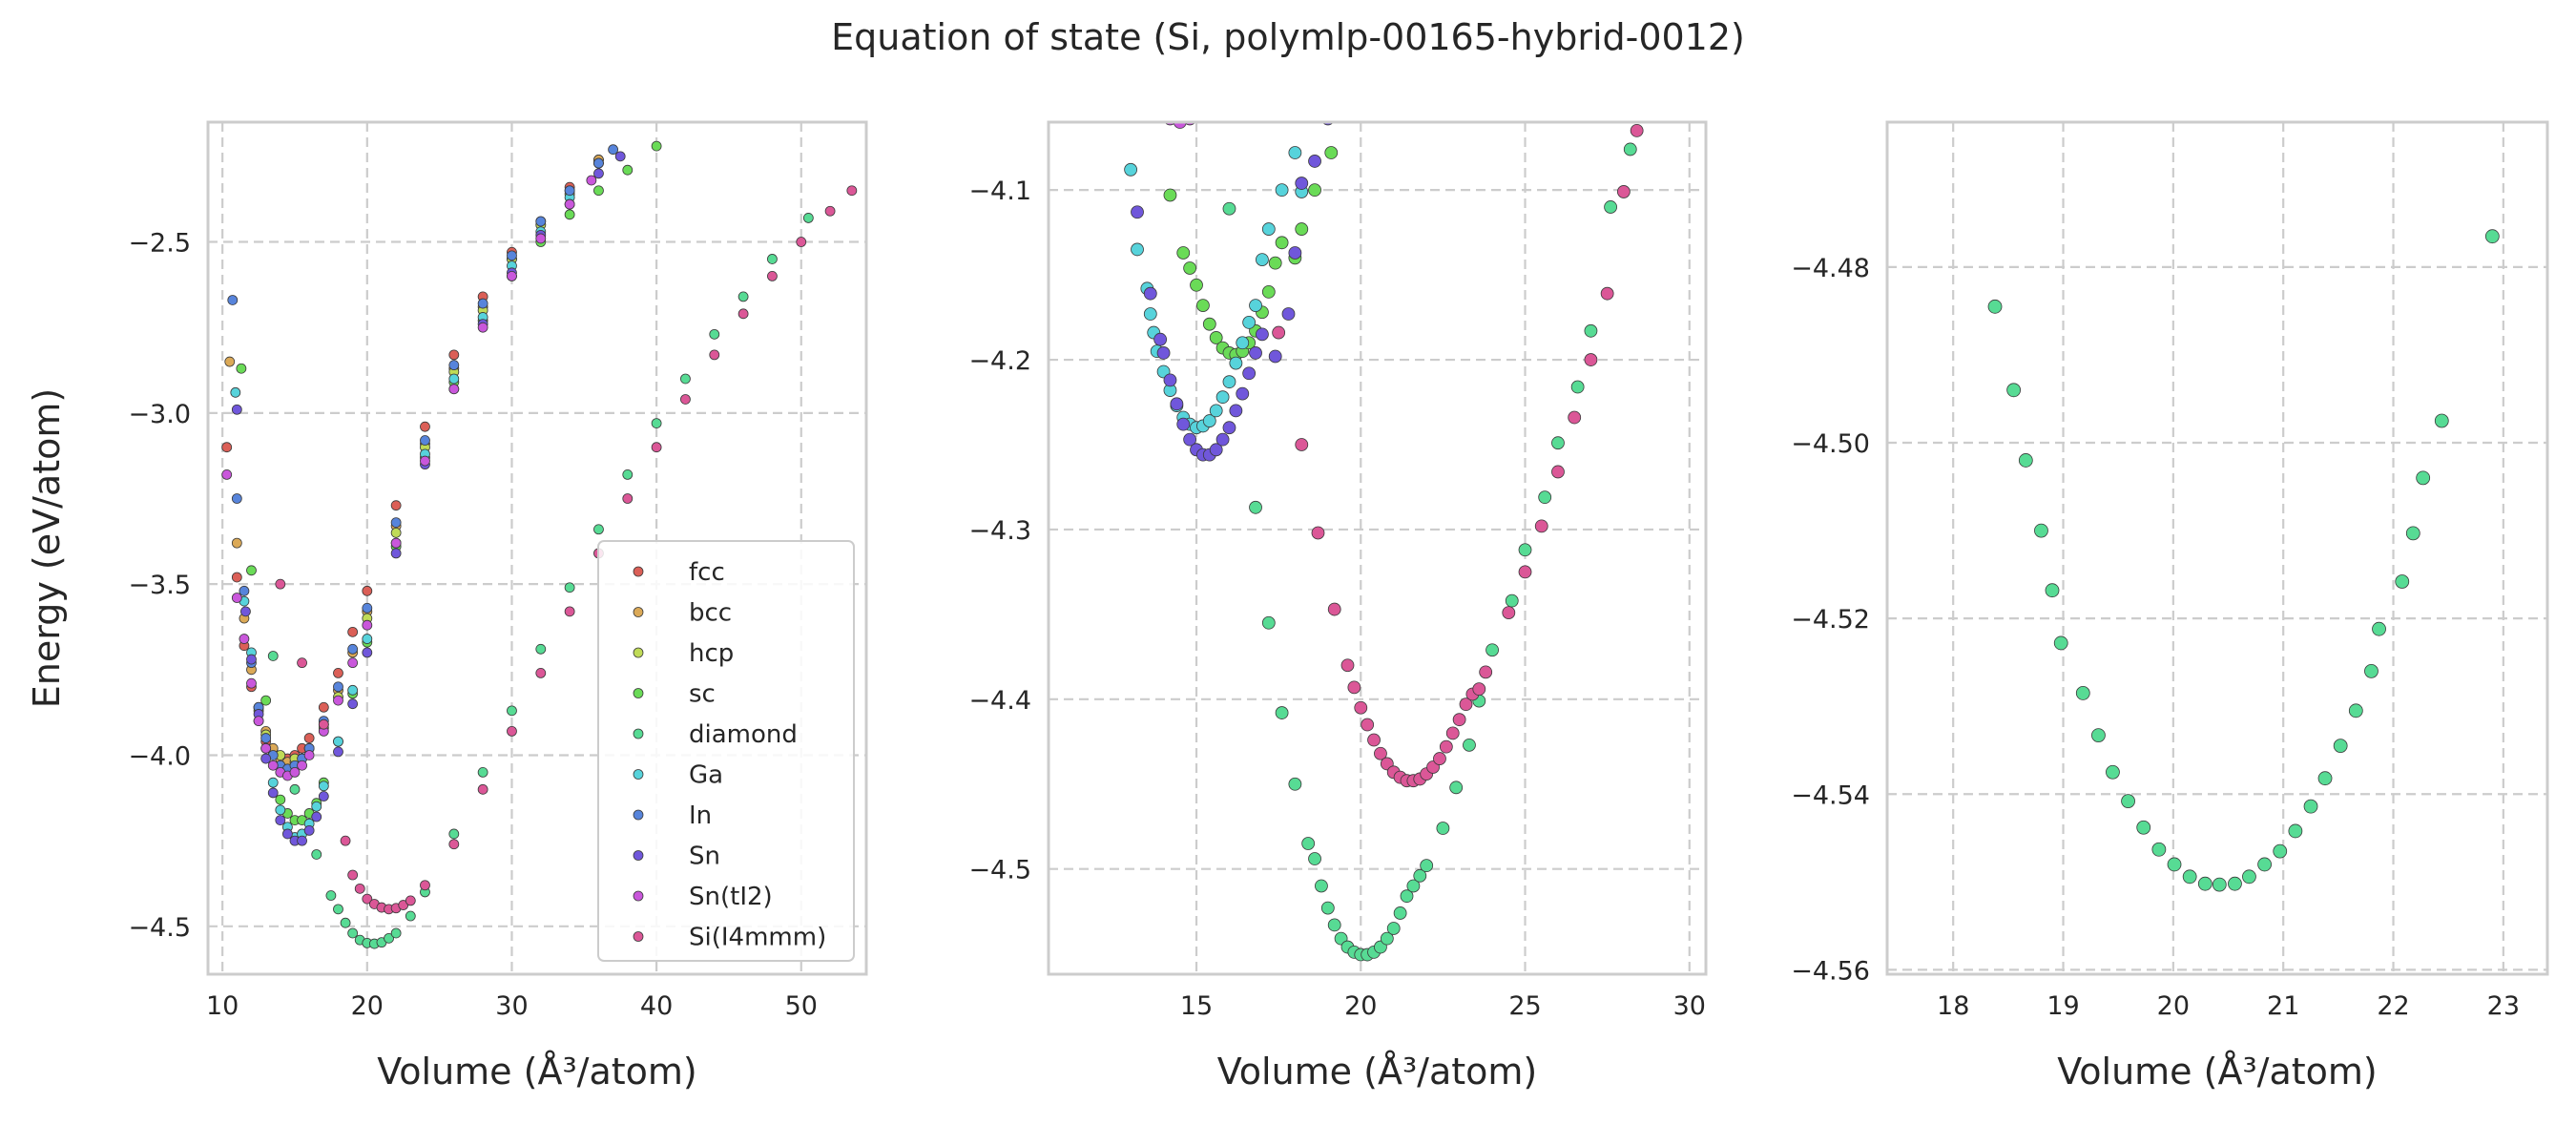 The height and width of the screenshot is (1145, 2576). What do you see at coordinates (704, 857) in the screenshot?
I see `legend-label: Sn` at bounding box center [704, 857].